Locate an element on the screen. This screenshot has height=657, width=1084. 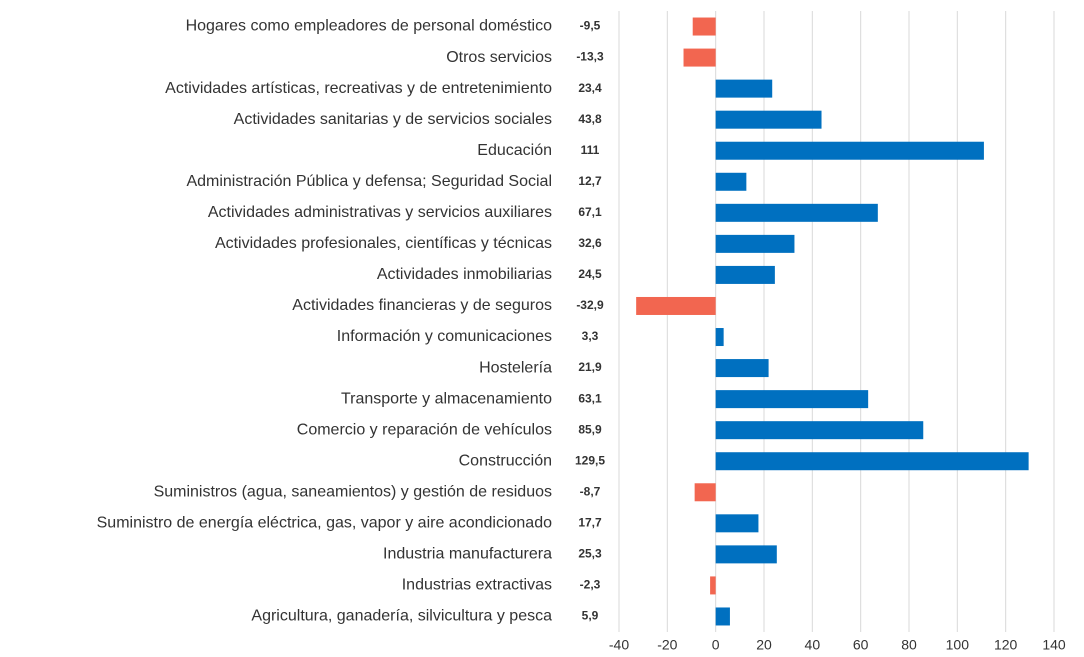
value-label: -8,7 is located at coordinates (590, 491).